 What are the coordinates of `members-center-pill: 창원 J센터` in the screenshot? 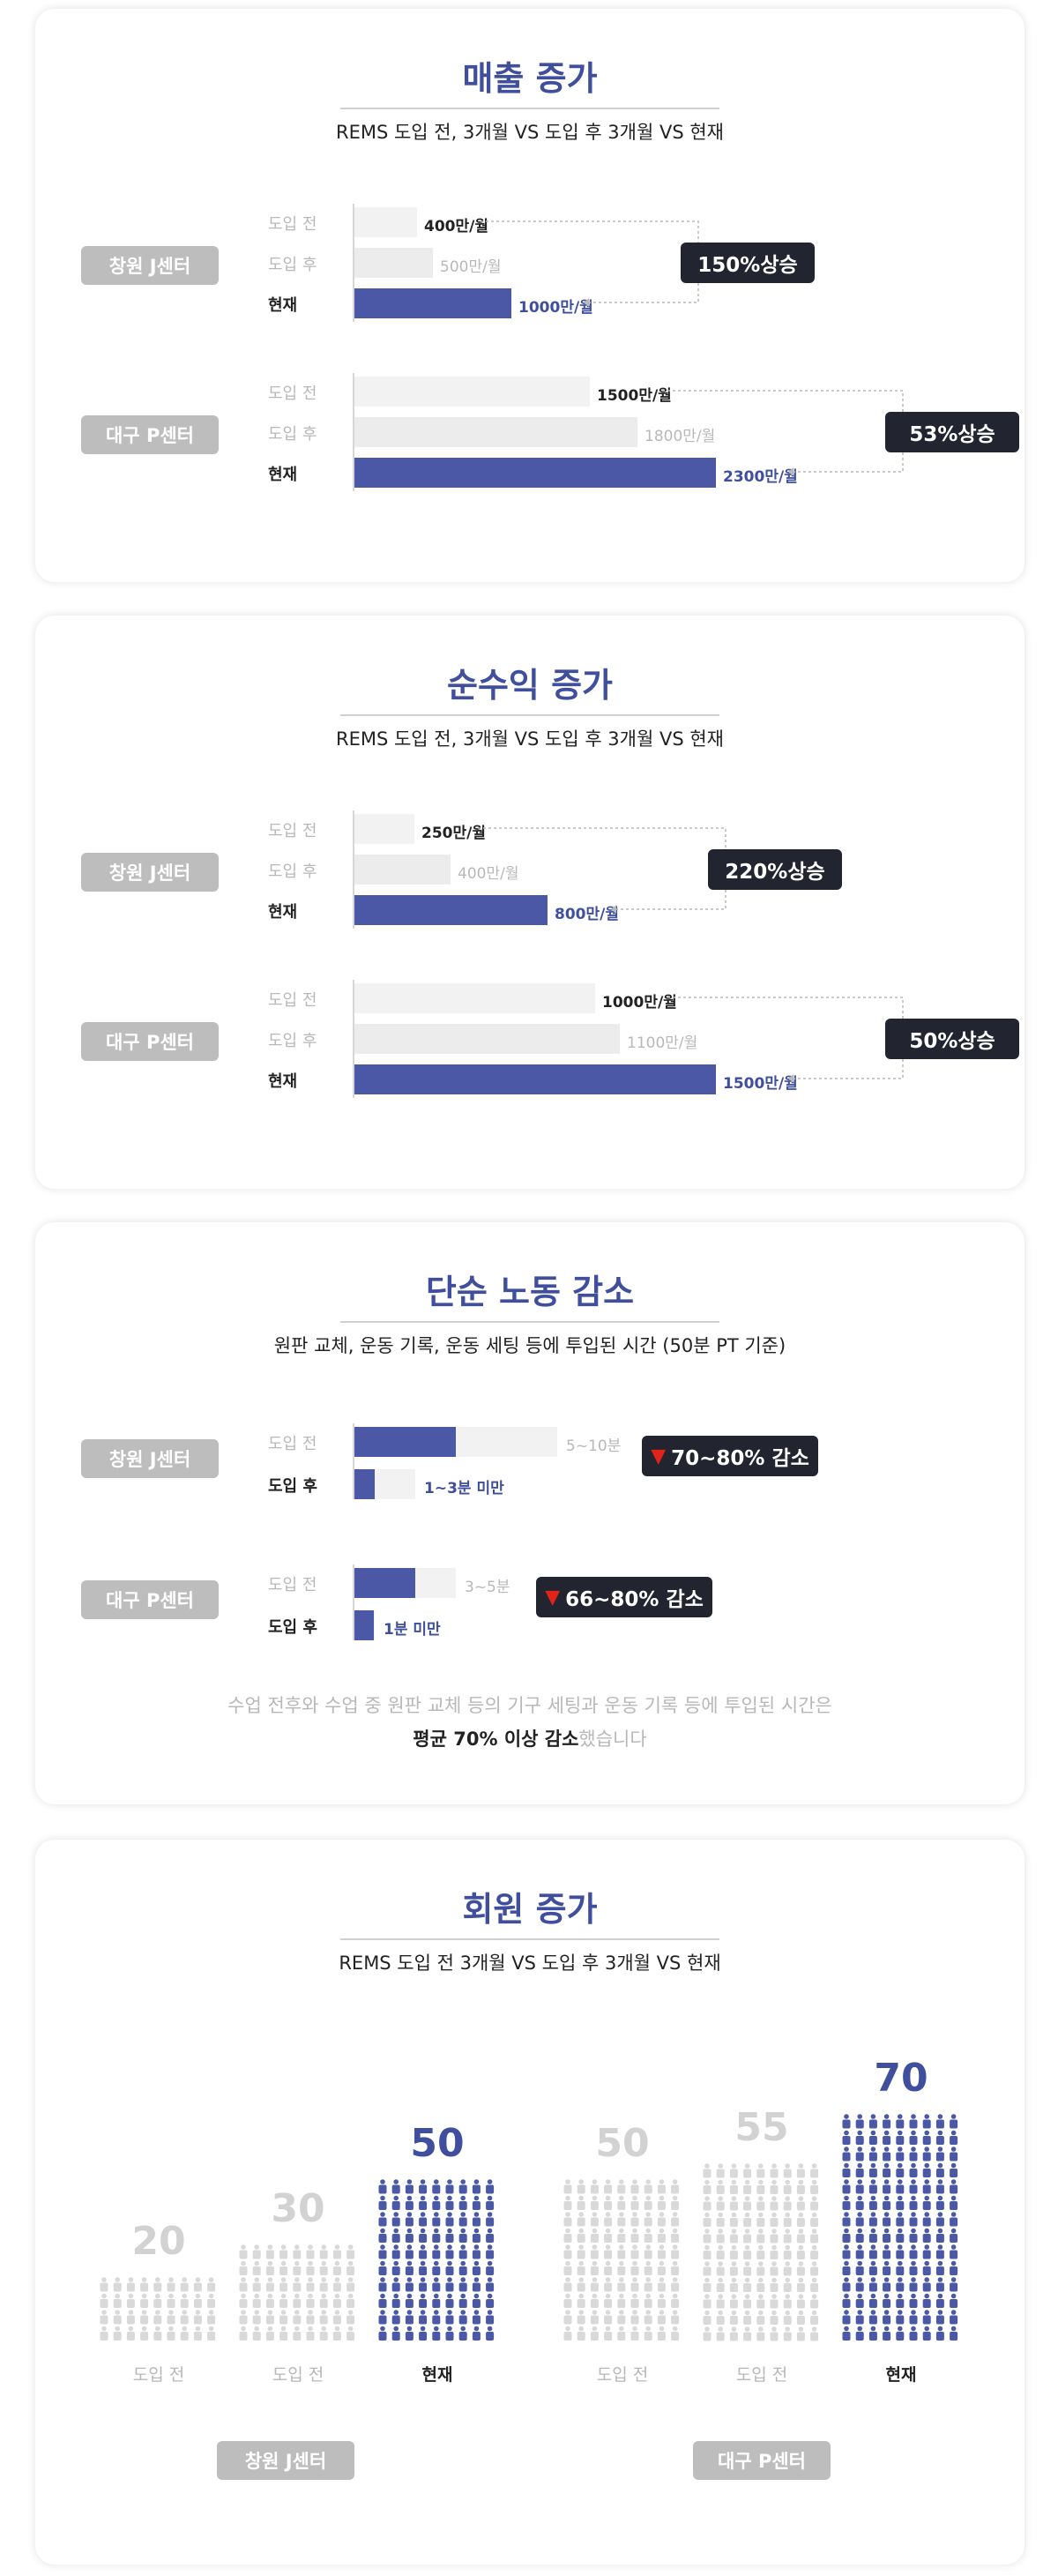 It's located at (285, 2460).